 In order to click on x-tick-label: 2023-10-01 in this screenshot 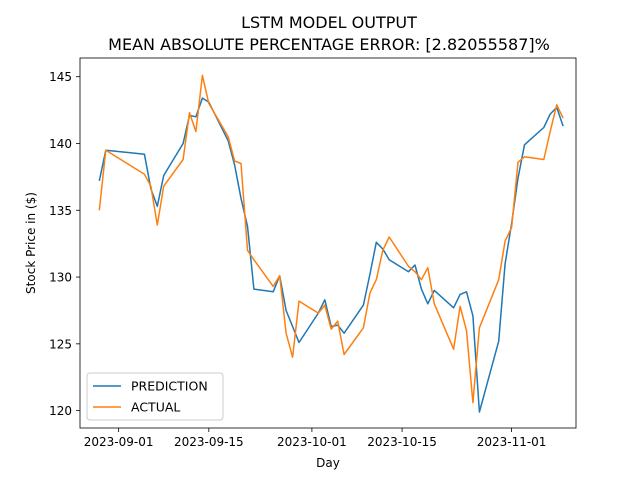, I will do `click(312, 442)`.